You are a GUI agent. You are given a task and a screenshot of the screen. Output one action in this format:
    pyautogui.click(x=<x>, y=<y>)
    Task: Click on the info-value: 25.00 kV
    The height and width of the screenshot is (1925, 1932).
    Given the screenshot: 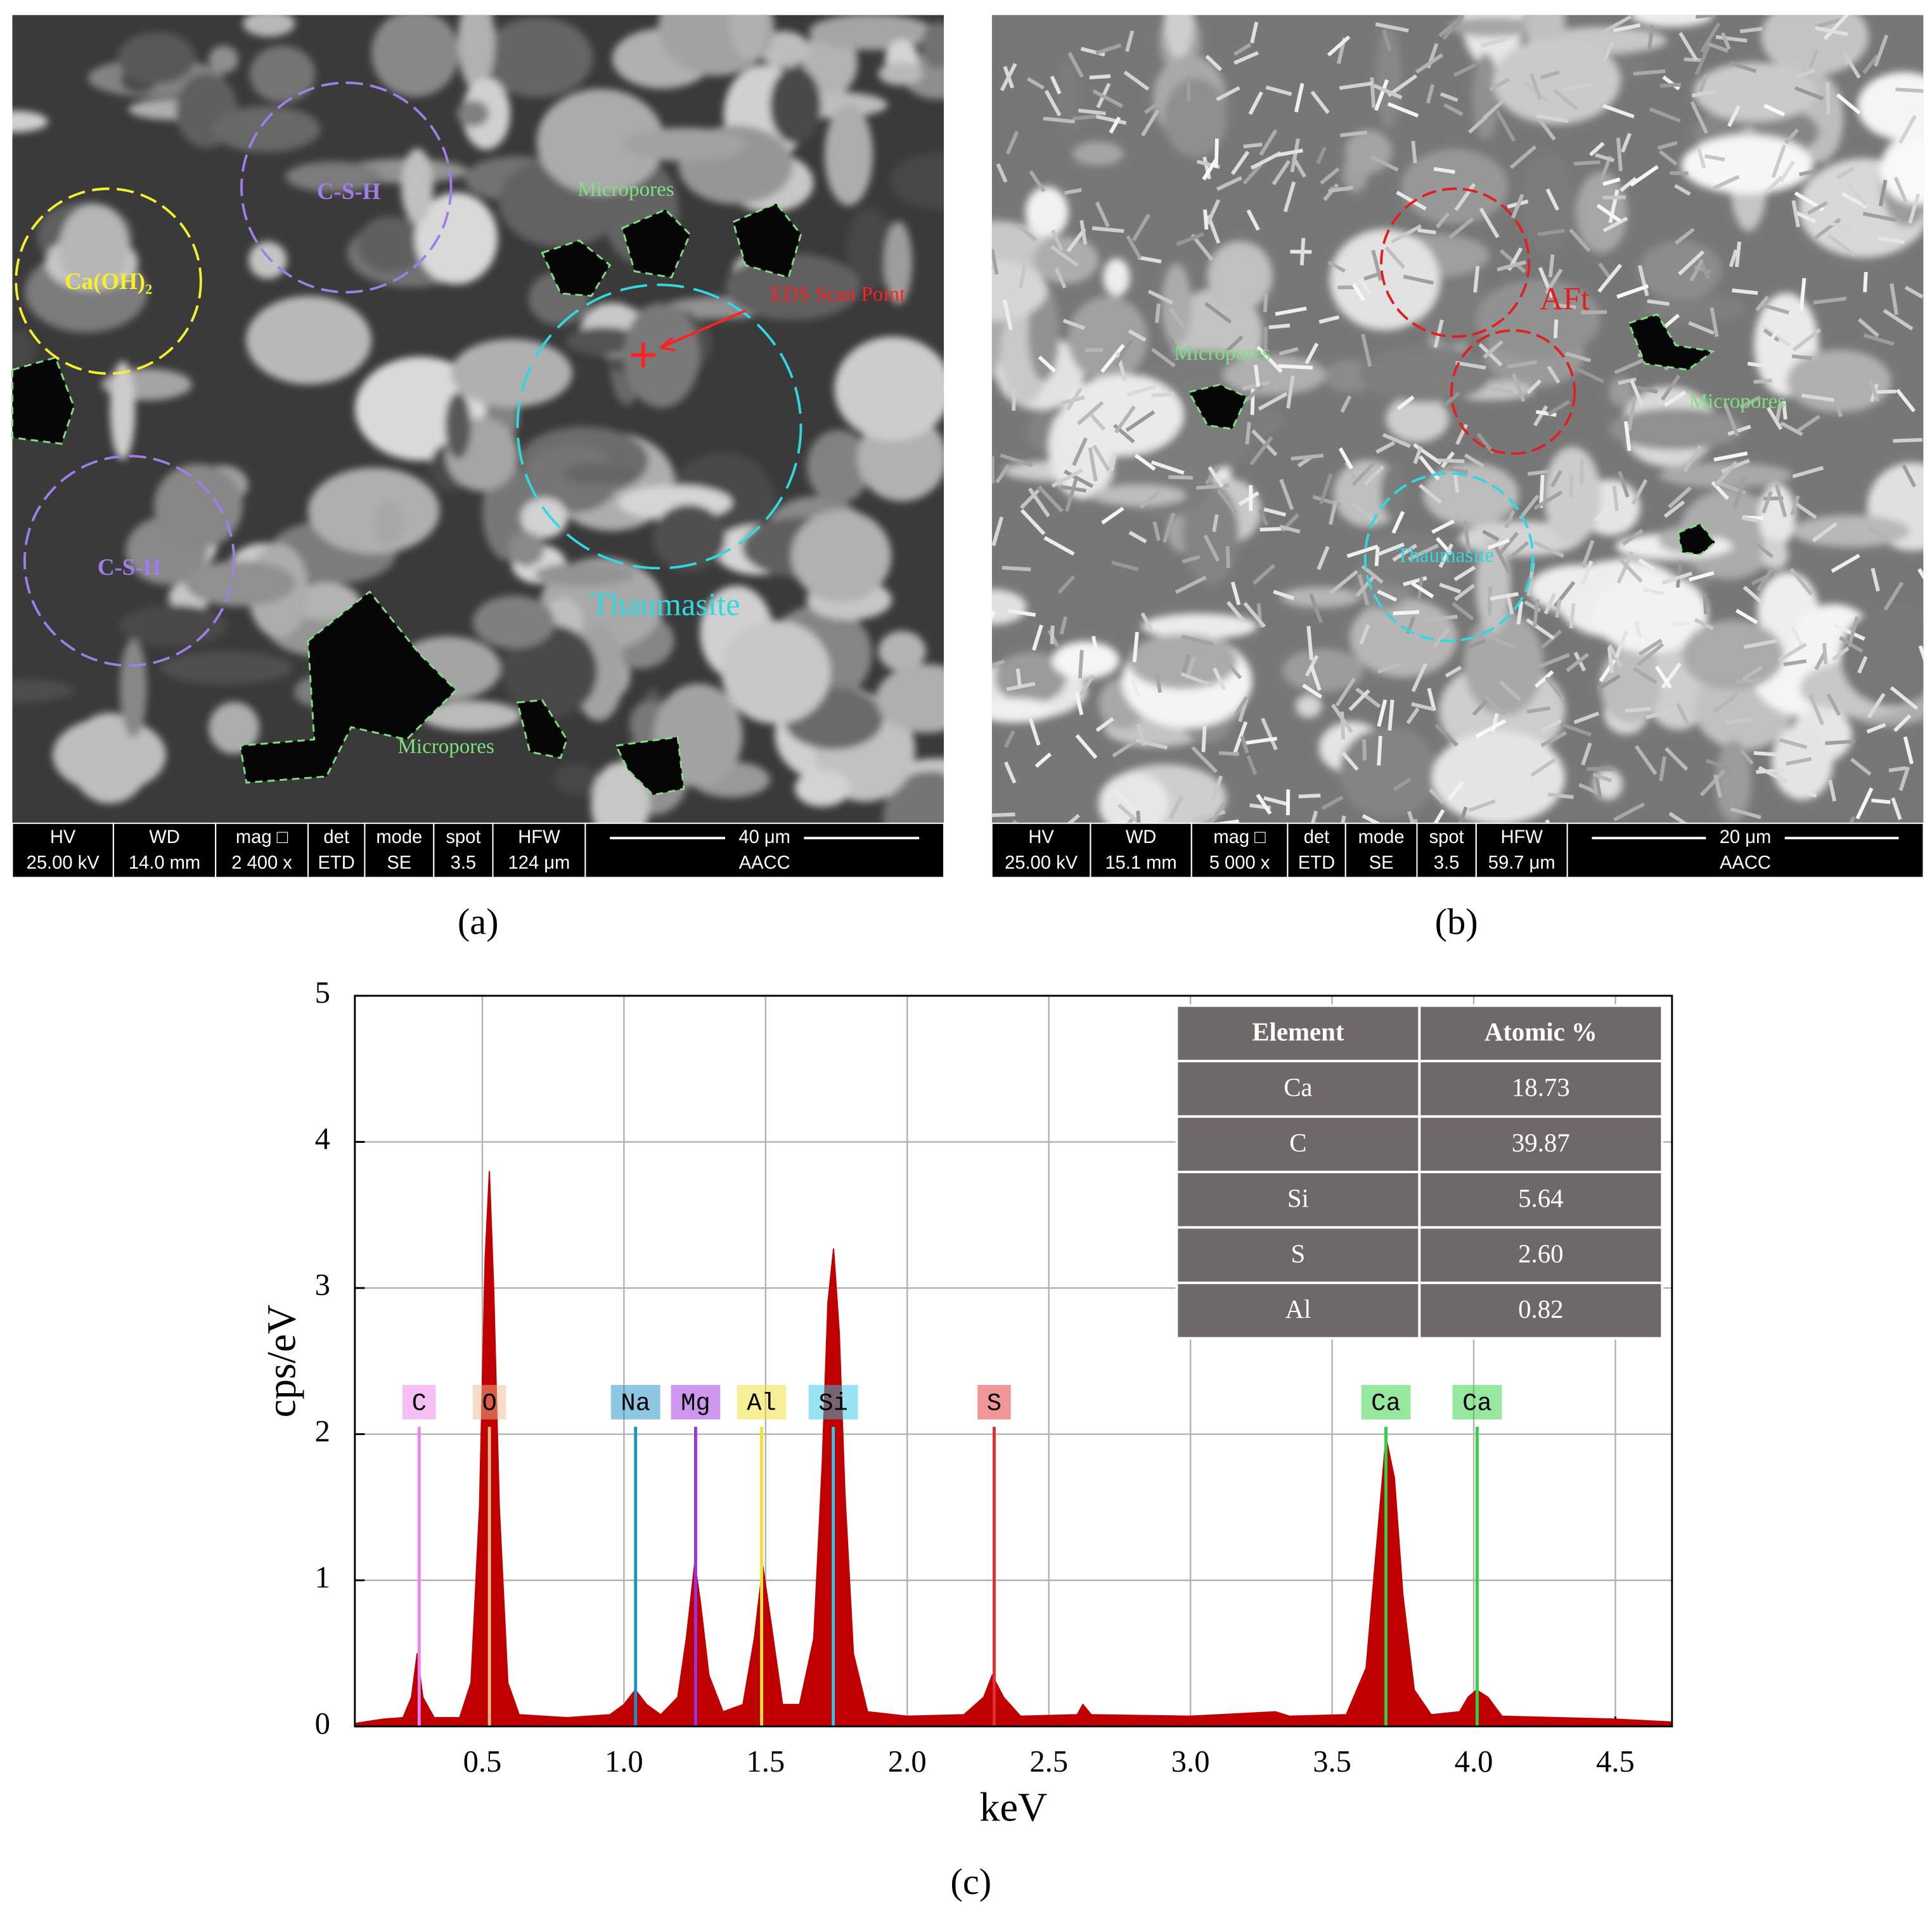 What is the action you would take?
    pyautogui.click(x=1041, y=863)
    